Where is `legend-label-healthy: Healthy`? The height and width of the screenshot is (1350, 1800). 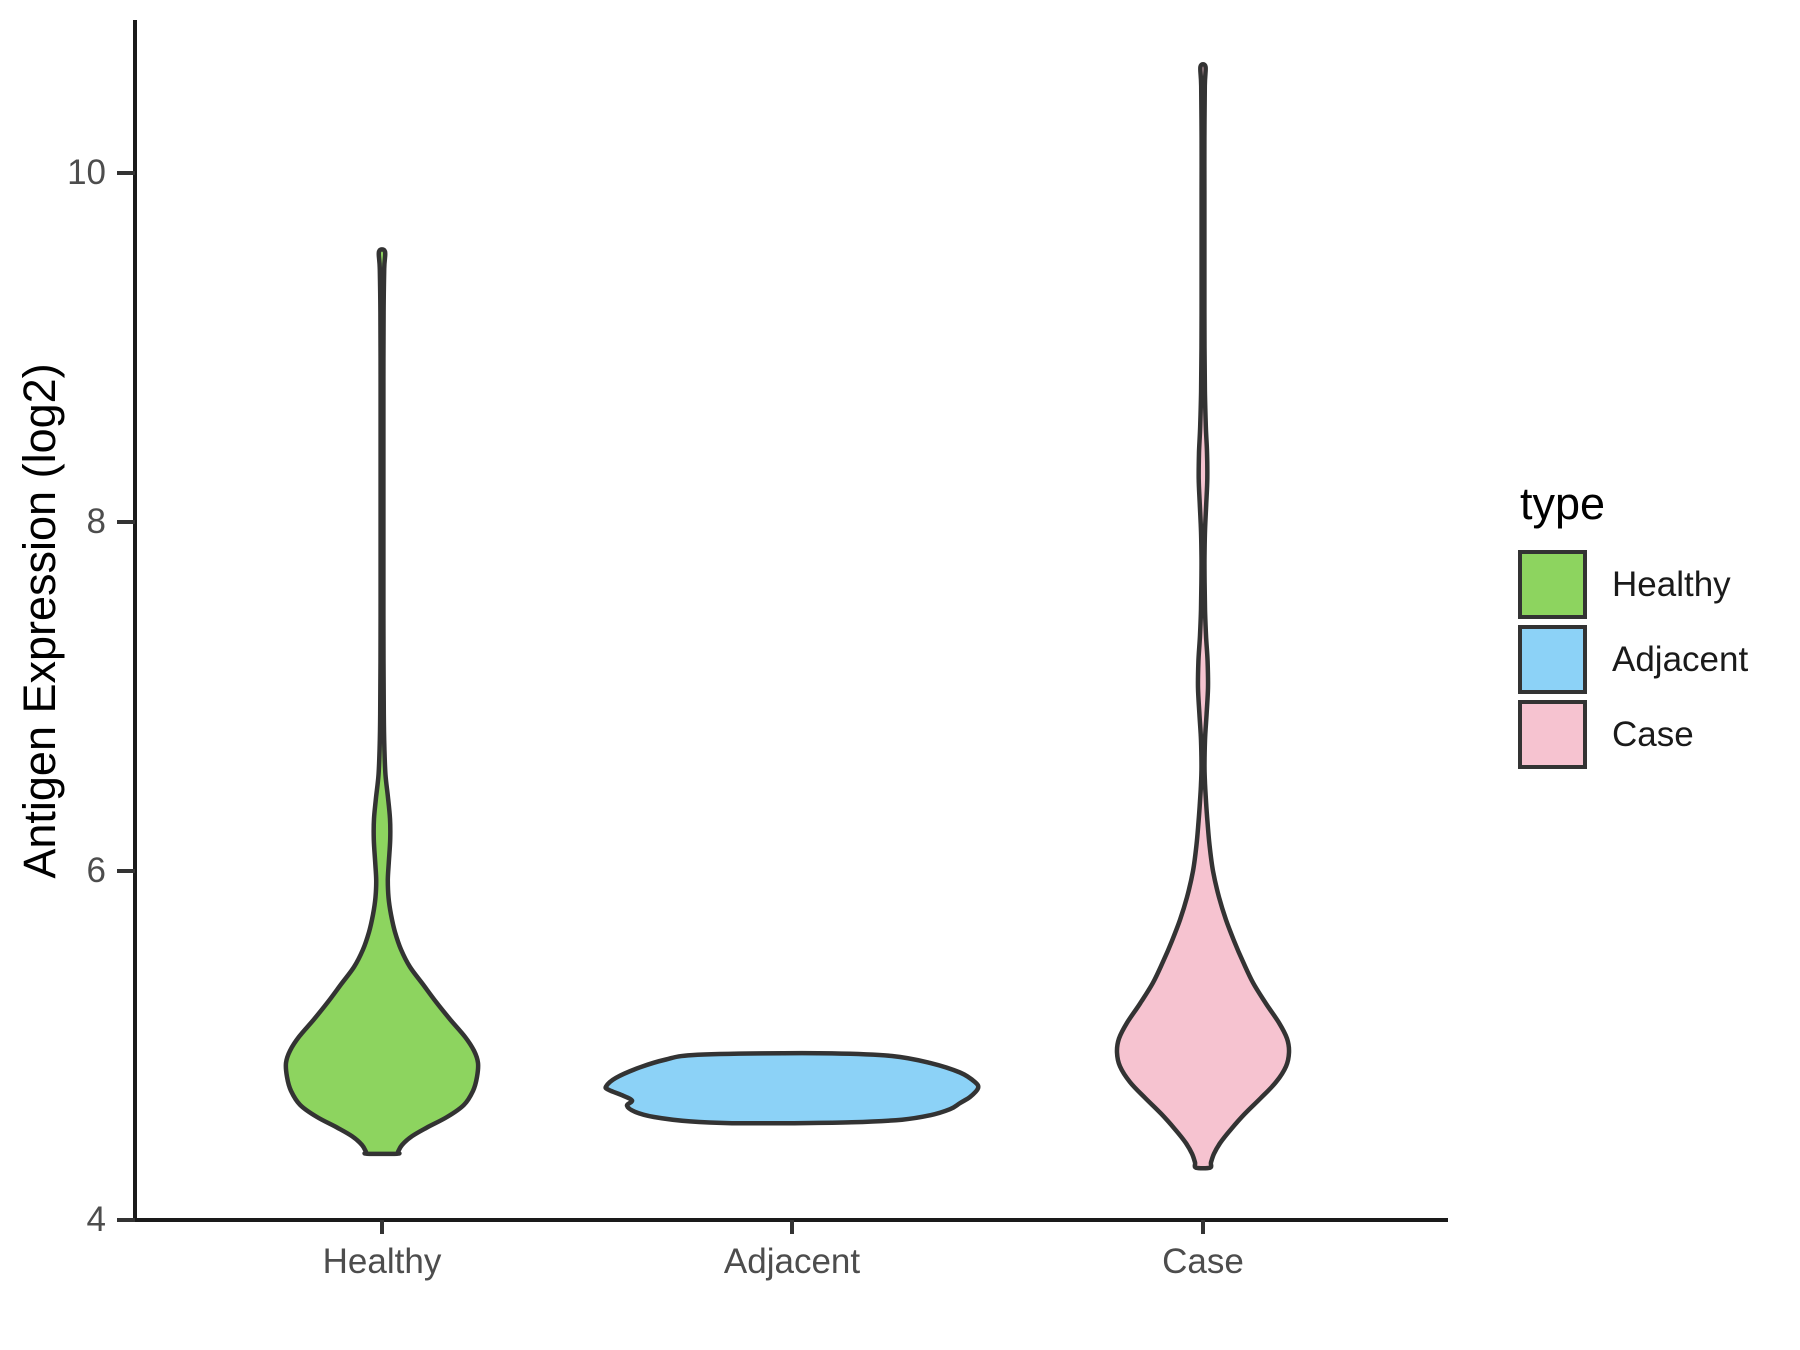
legend-label-healthy: Healthy is located at coordinates (1671, 584).